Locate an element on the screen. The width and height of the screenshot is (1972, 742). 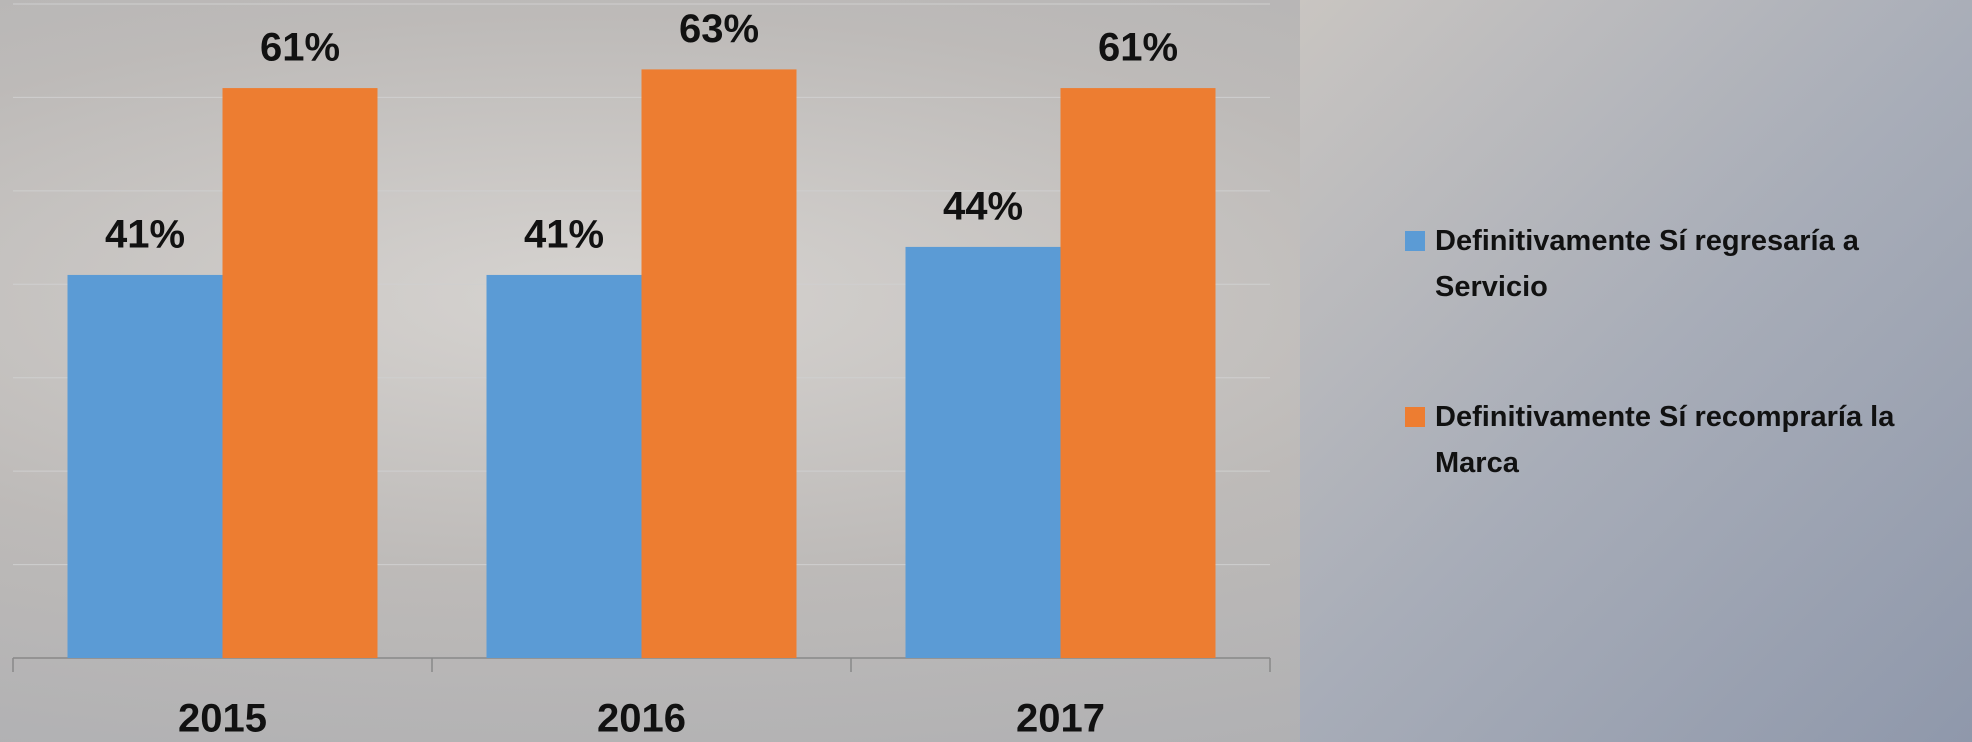
legend-label: Definitivamente Sí regresaría a Servicio is located at coordinates (1647, 264).